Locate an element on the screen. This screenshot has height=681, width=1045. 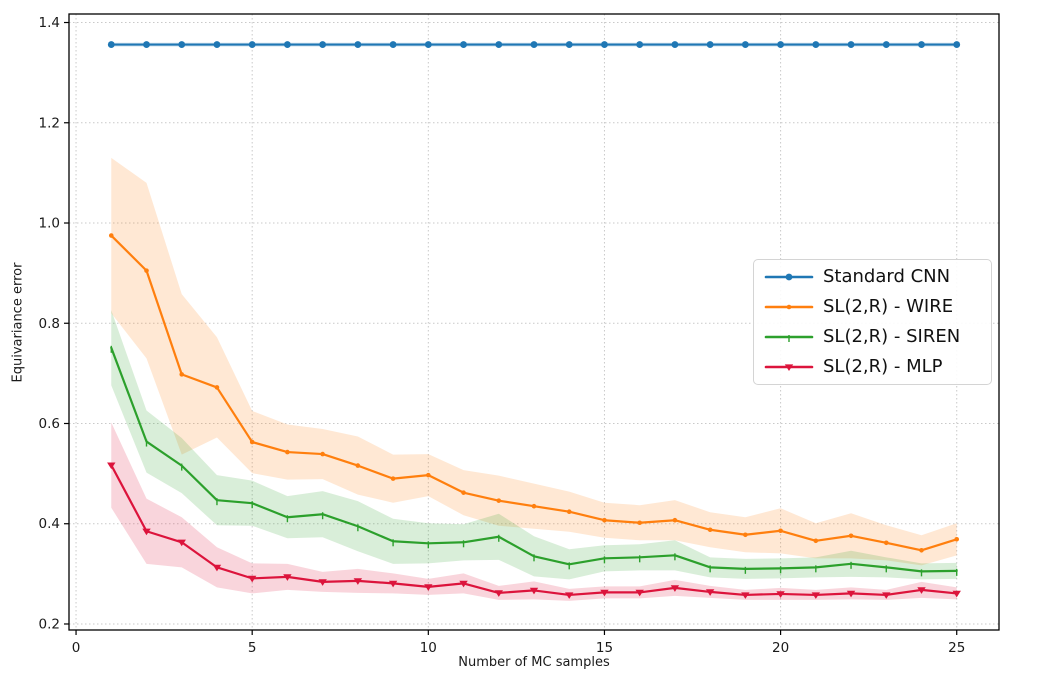
y-axis-label: Equivariance error is located at coordinates (18, 322).